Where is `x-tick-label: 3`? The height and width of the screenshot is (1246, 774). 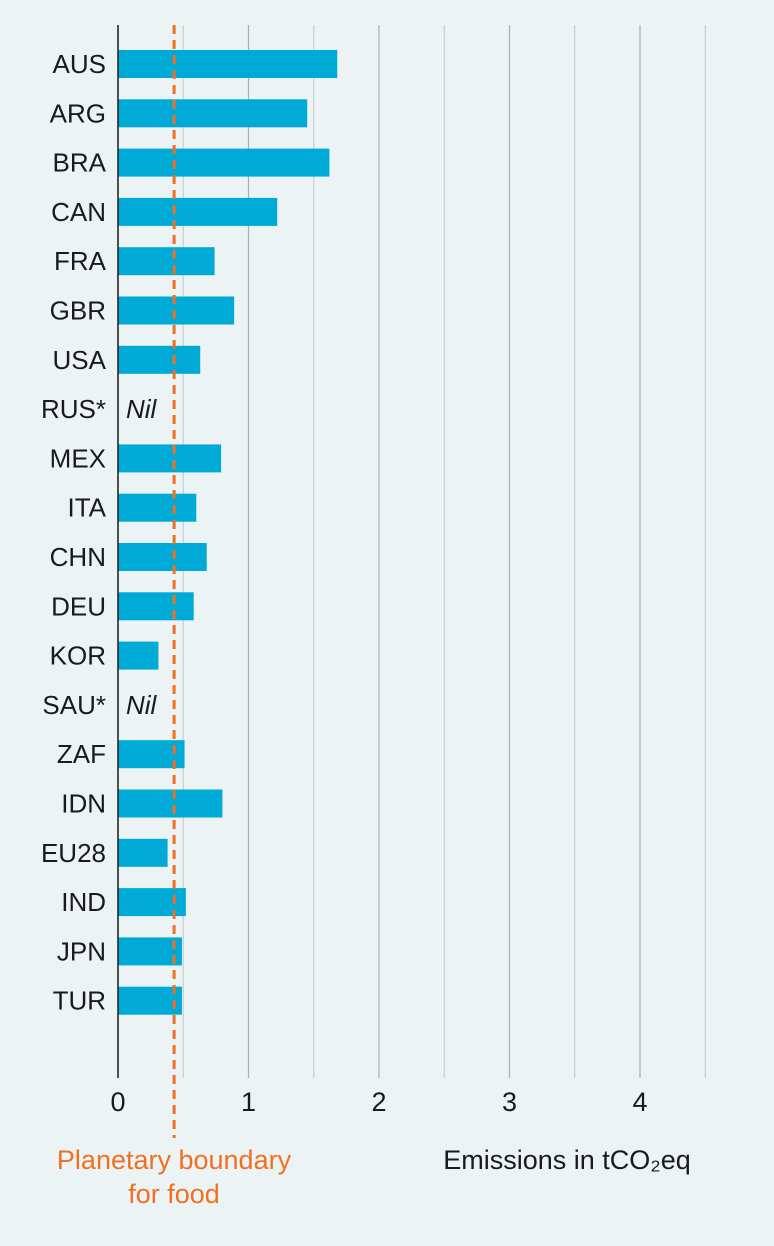
x-tick-label: 3 is located at coordinates (509, 1102).